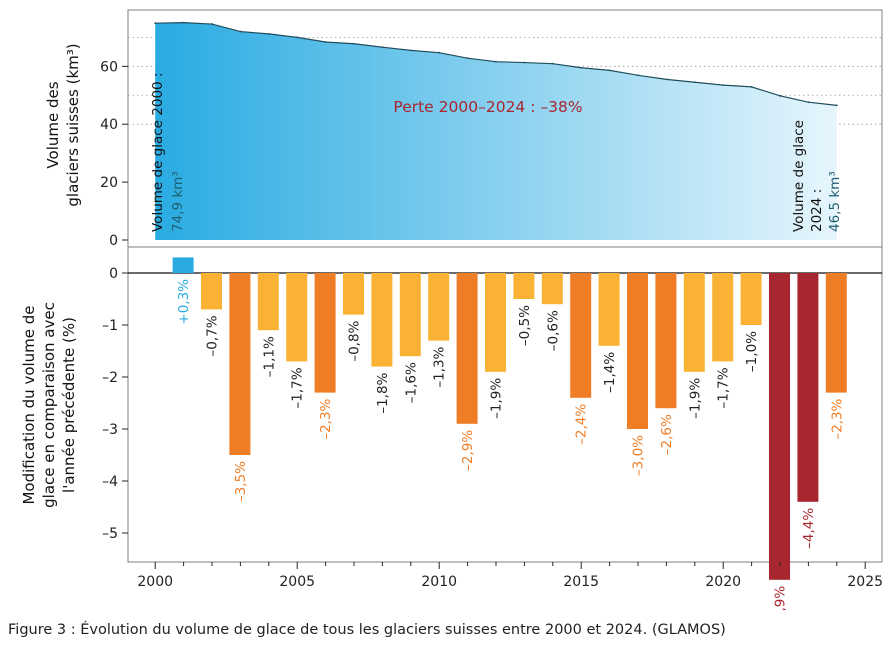  What do you see at coordinates (53, 124) in the screenshot?
I see `ylabel-volume-line: Volume des` at bounding box center [53, 124].